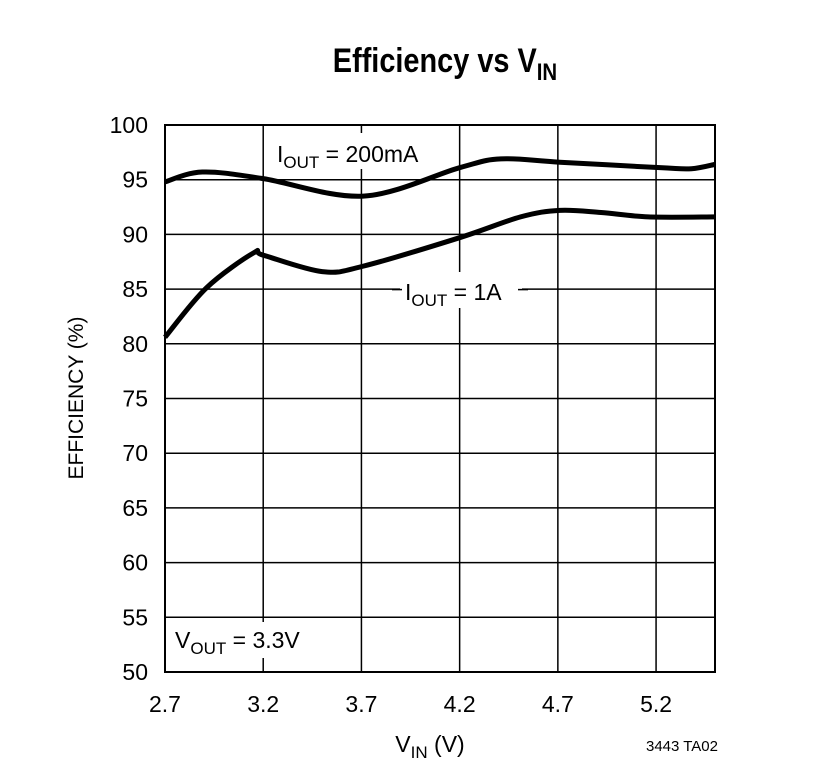 Image resolution: width=830 pixels, height=772 pixels. I want to click on chart-title-main: Efficiency vs V, so click(435, 60).